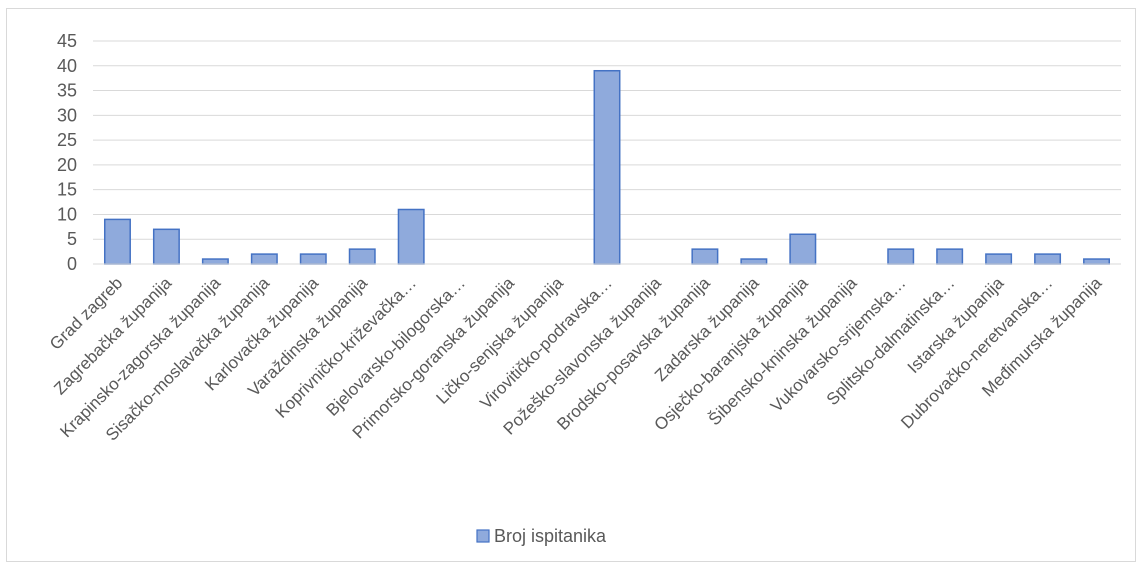 The height and width of the screenshot is (567, 1143). Describe the element at coordinates (72, 264) in the screenshot. I see `y-tick-label: 0` at that location.